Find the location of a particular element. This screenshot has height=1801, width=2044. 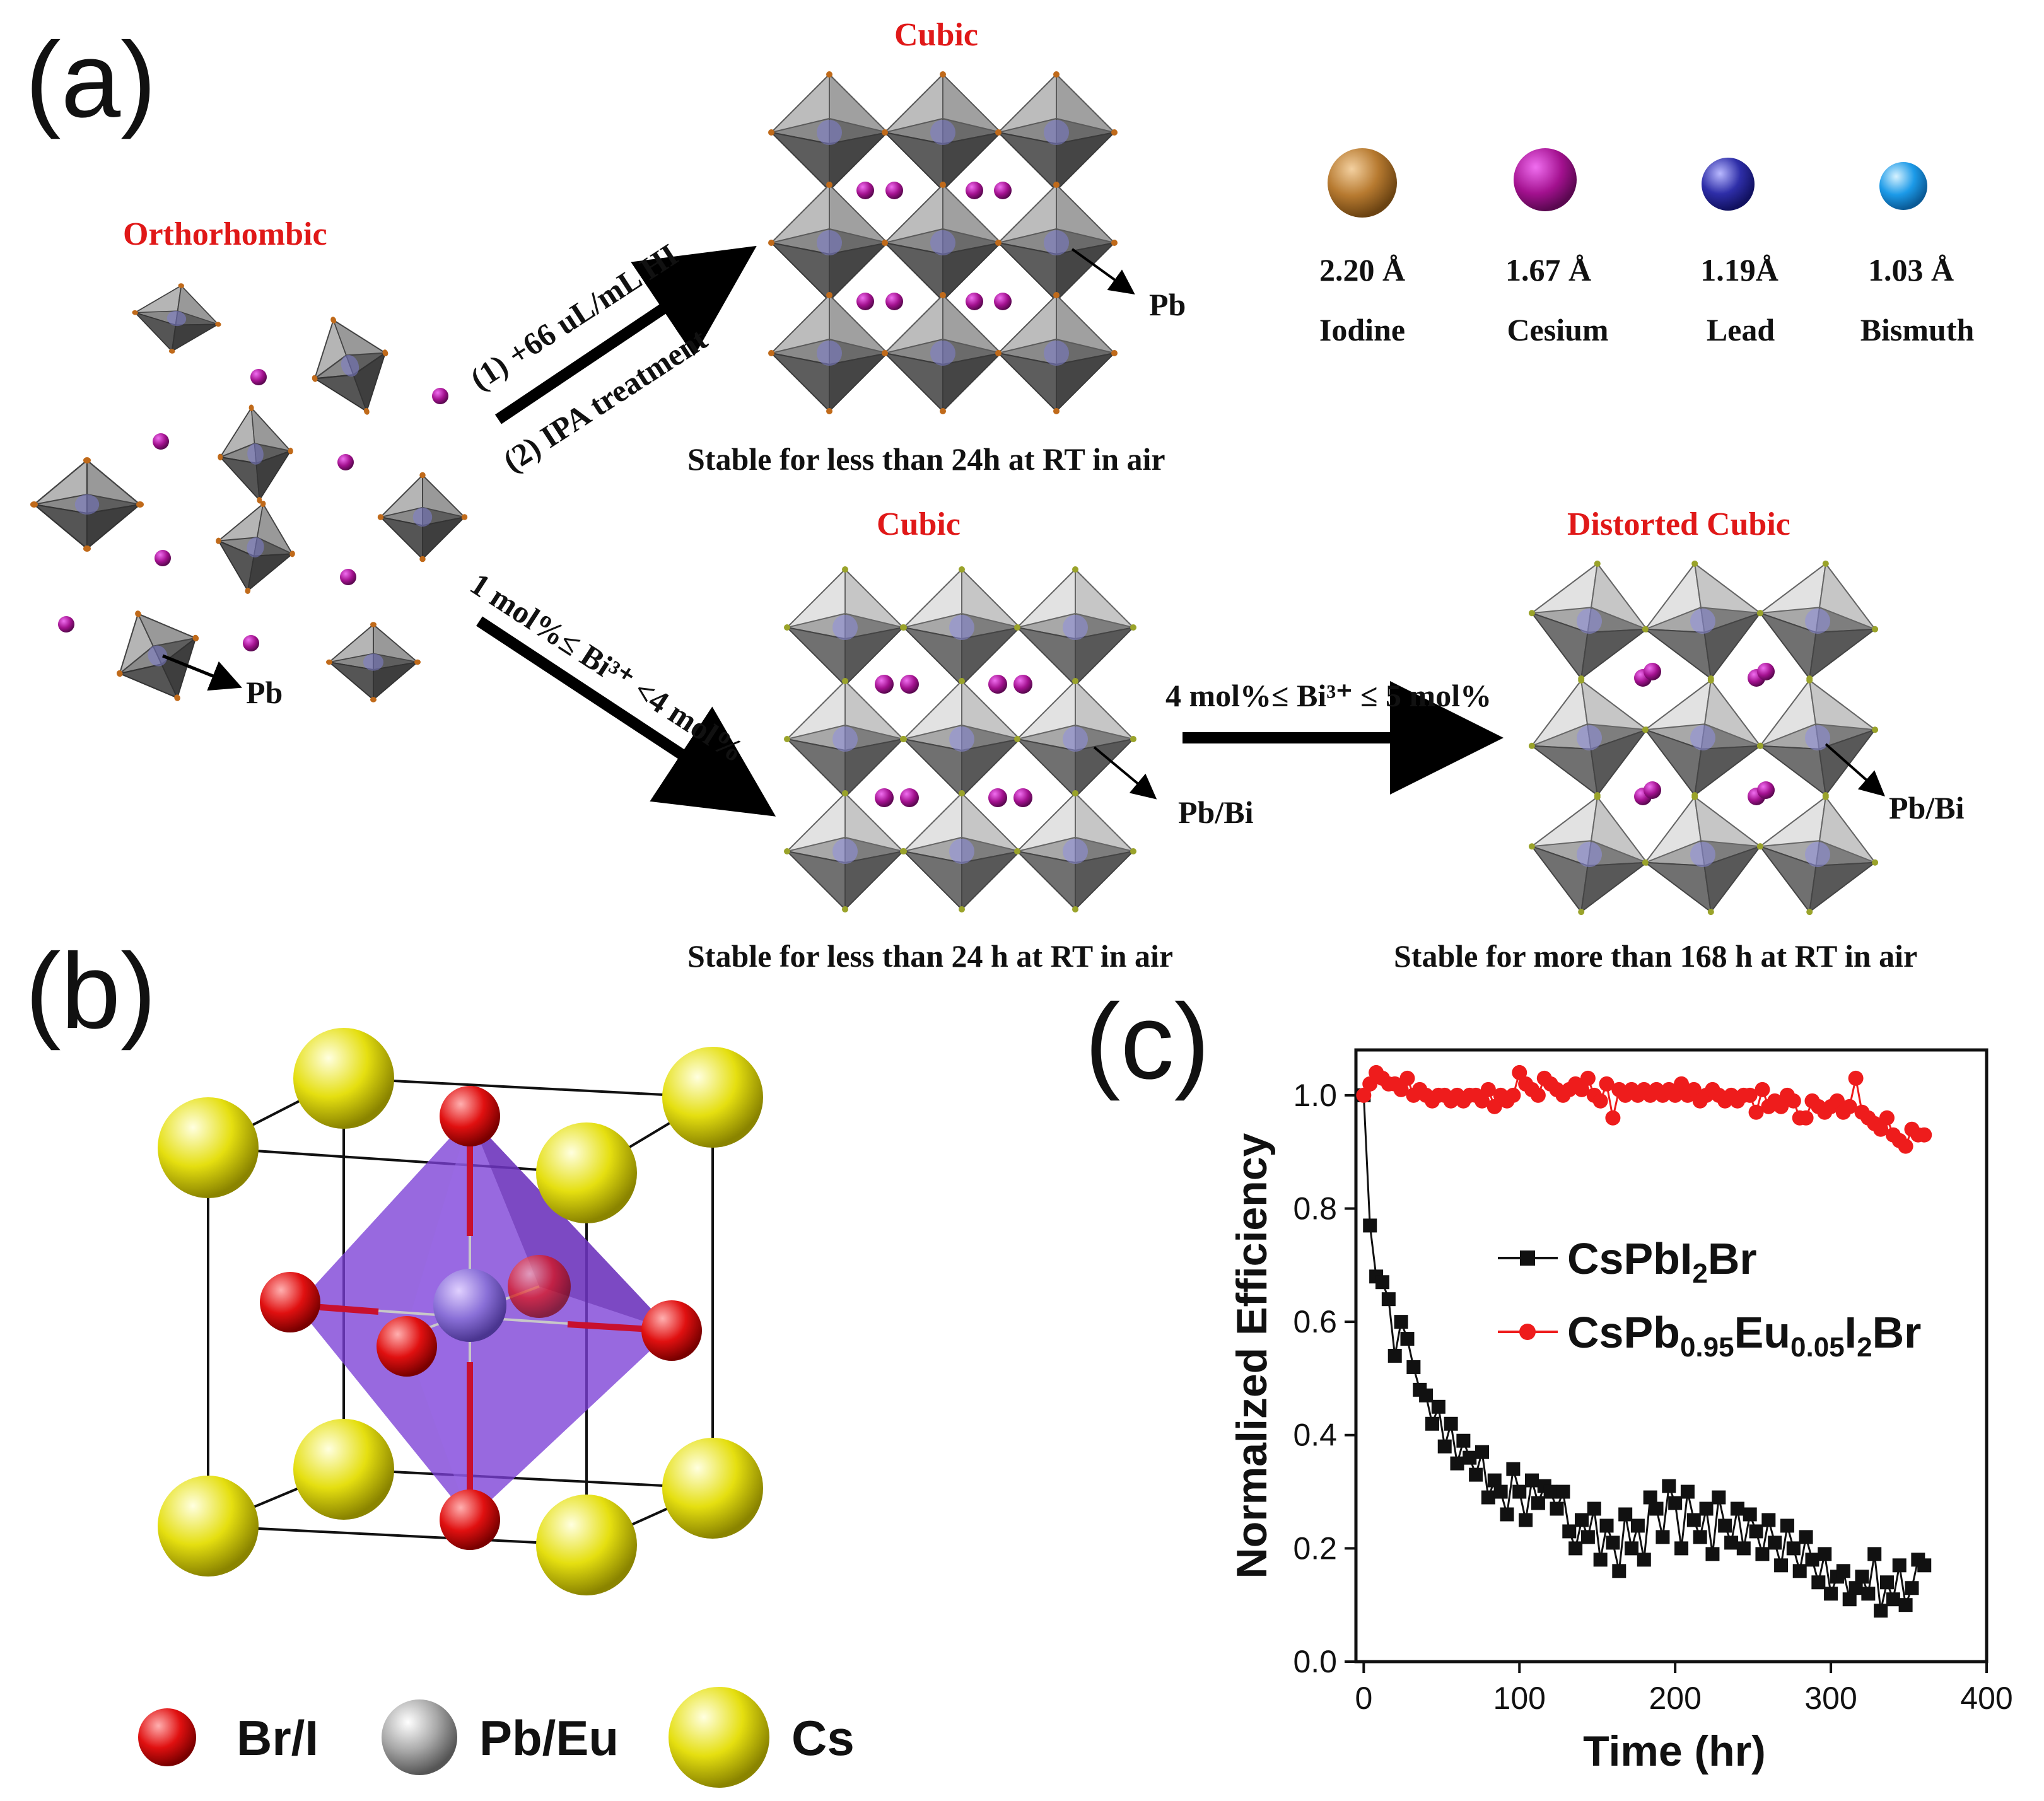

x-axis-title: Time (hr) is located at coordinates (1675, 1751).